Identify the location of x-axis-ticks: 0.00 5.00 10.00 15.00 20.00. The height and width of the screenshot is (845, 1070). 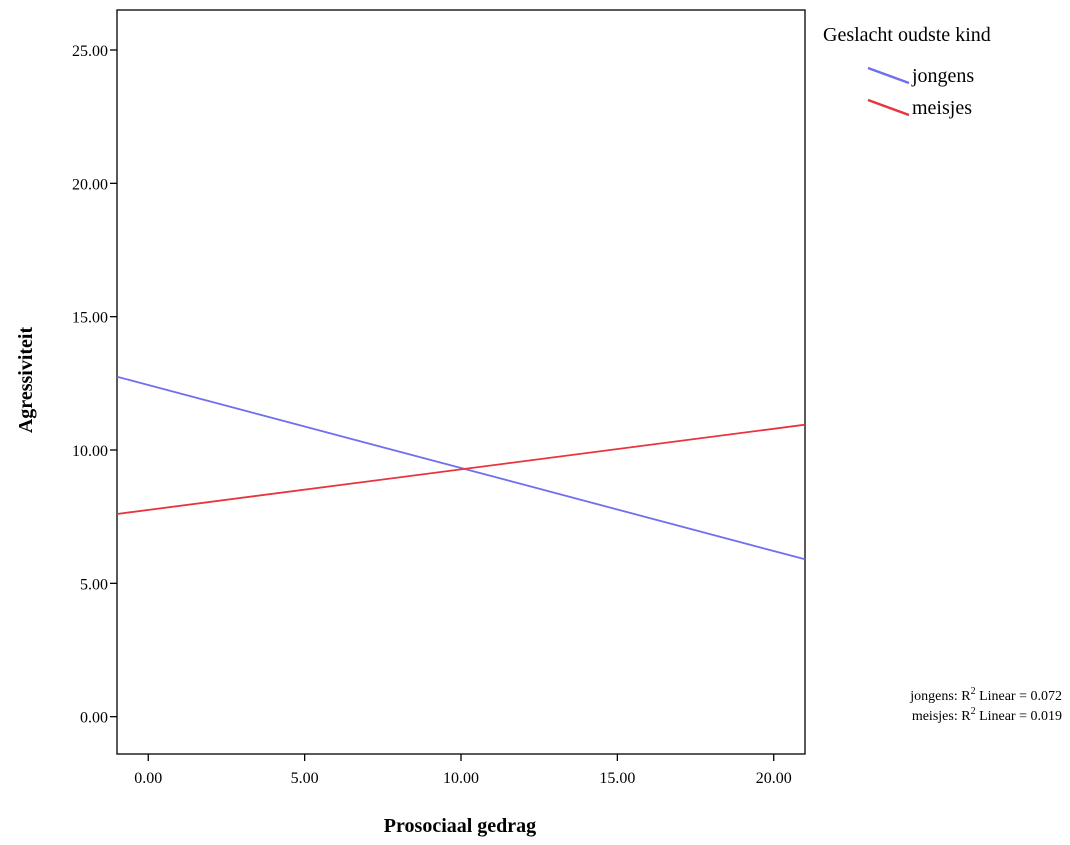
(463, 770).